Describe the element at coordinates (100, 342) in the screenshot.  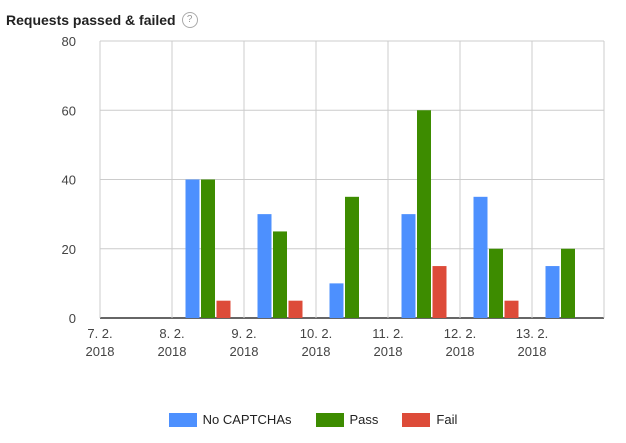
I see `x-tick-label: 7. 2. 2018` at that location.